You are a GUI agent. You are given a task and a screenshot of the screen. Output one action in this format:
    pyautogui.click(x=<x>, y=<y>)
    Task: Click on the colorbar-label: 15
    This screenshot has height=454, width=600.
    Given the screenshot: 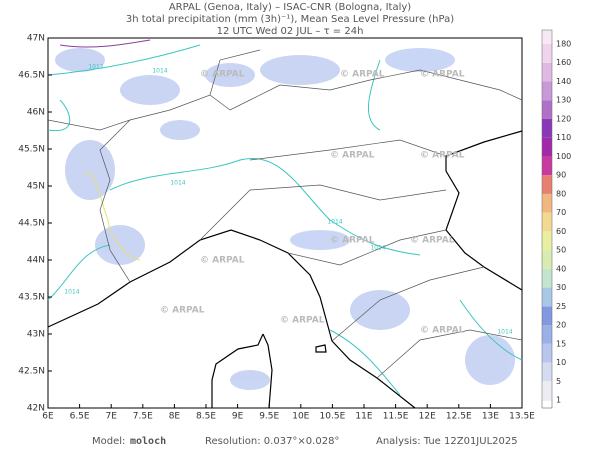 What is the action you would take?
    pyautogui.click(x=561, y=343)
    